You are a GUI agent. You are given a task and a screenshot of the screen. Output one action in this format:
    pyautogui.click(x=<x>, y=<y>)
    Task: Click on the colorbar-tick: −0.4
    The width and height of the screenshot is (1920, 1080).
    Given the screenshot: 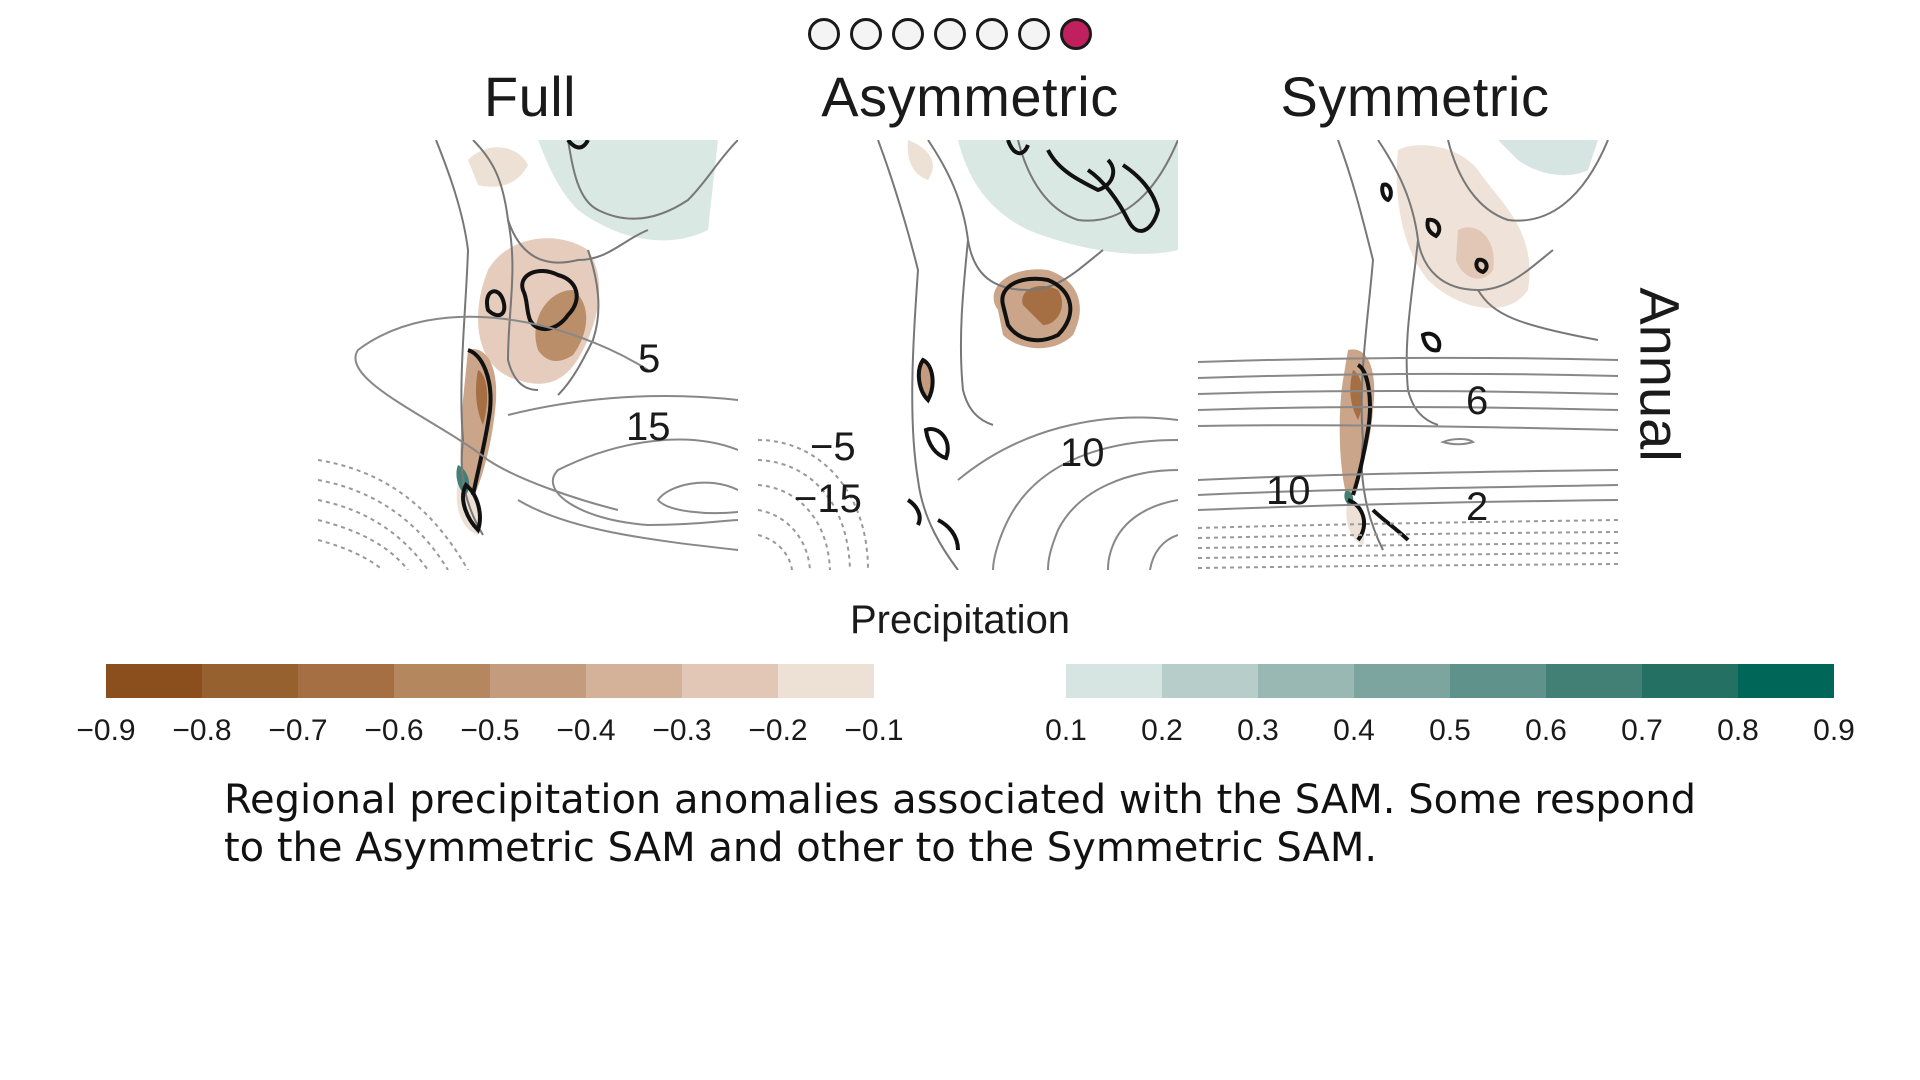 What is the action you would take?
    pyautogui.click(x=586, y=730)
    